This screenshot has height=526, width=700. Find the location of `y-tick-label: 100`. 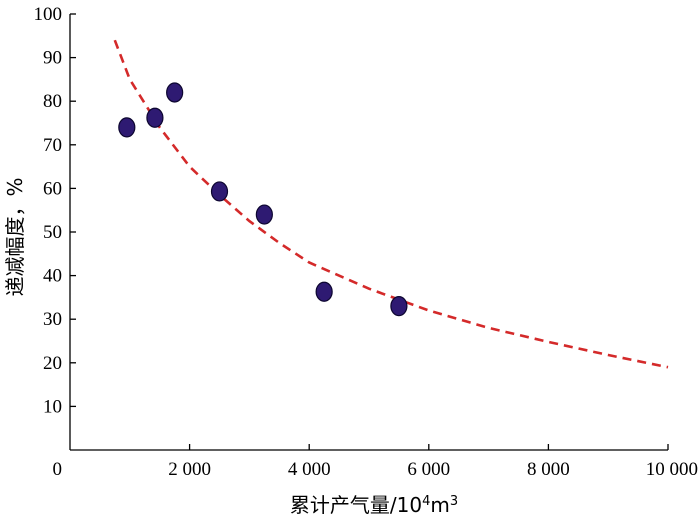

y-tick-label: 100 is located at coordinates (48, 14).